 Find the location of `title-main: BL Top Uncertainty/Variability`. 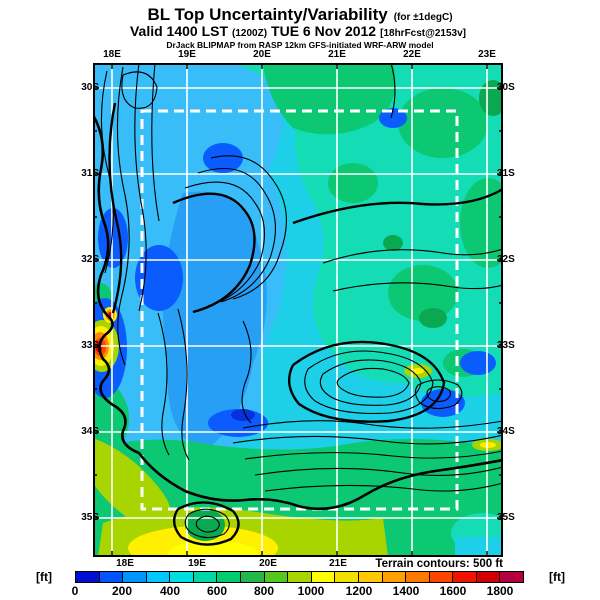

title-main: BL Top Uncertainty/Variability is located at coordinates (267, 14).